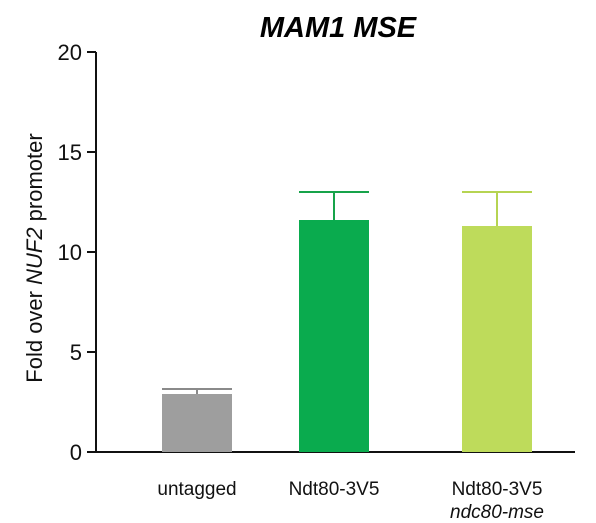 The image size is (596, 523). Describe the element at coordinates (76, 452) in the screenshot. I see `y-tick-label: 0` at that location.